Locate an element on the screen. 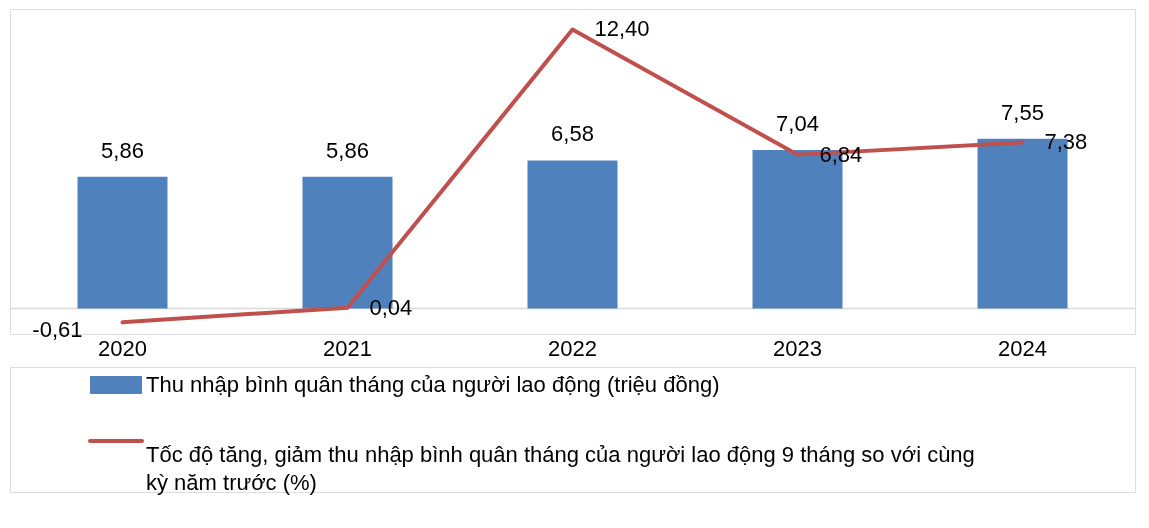  data-label: 6,84 is located at coordinates (841, 154).